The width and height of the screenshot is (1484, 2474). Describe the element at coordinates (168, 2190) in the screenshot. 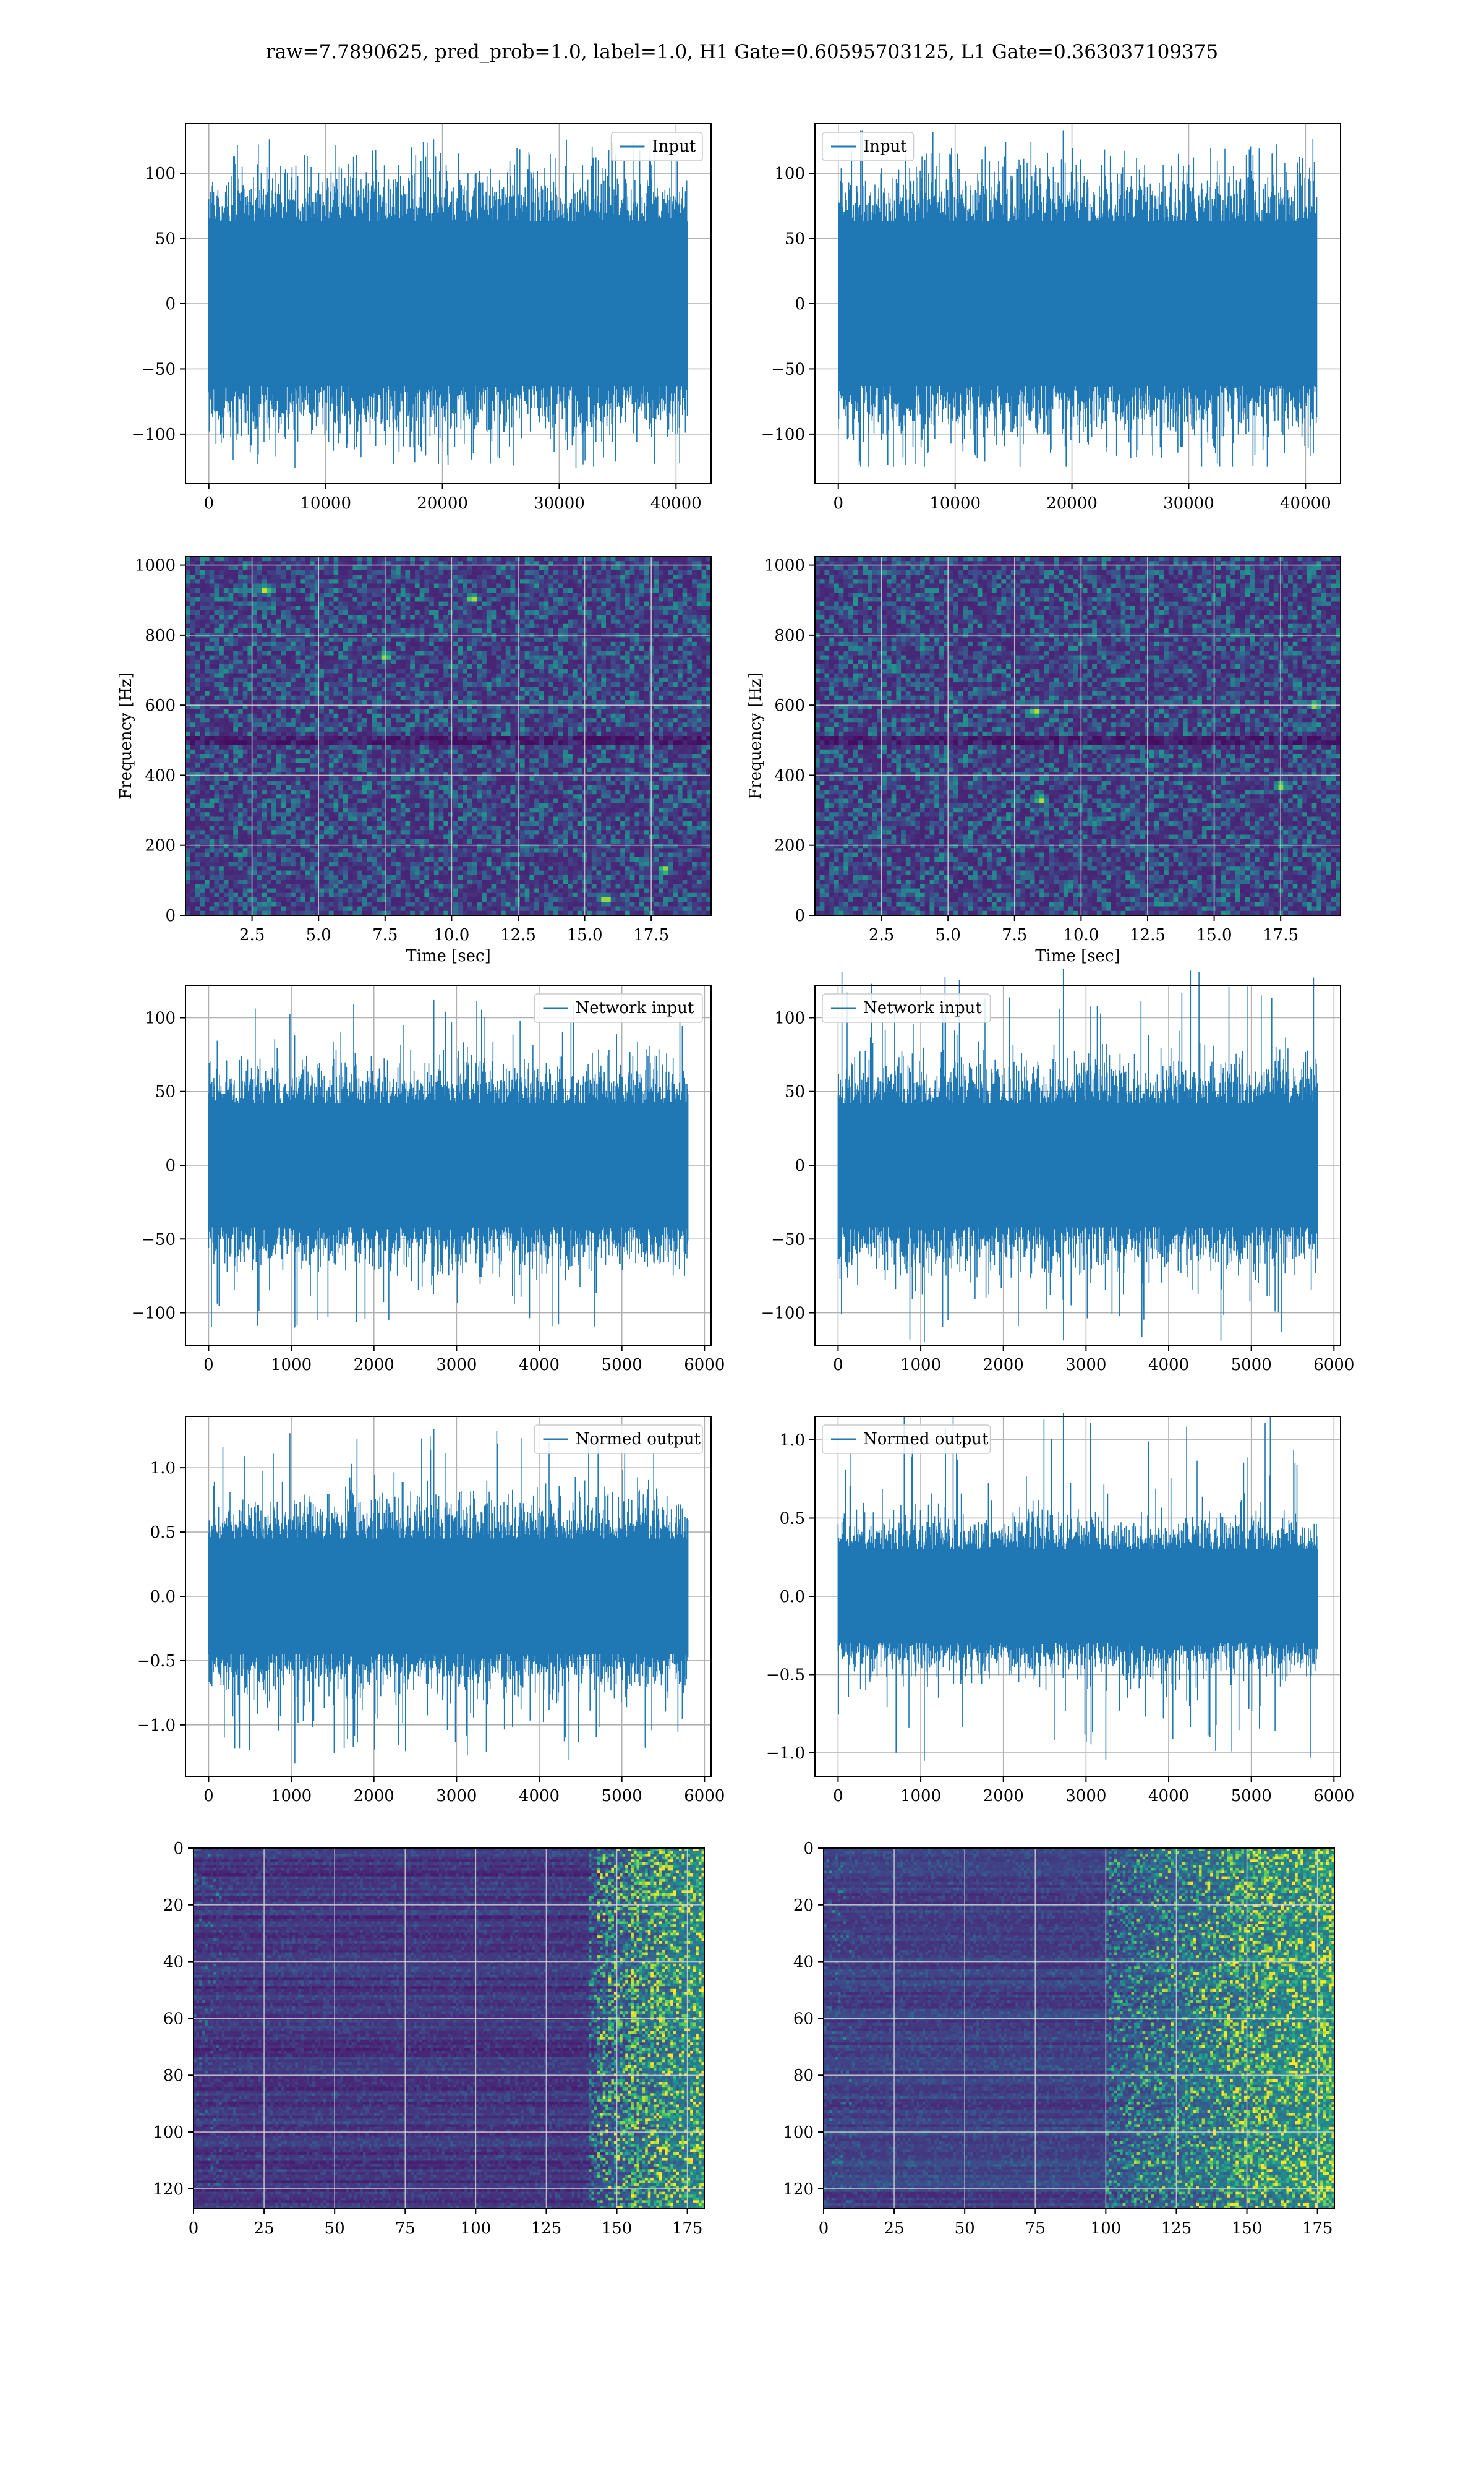

I see `y-tick-label: 120` at that location.